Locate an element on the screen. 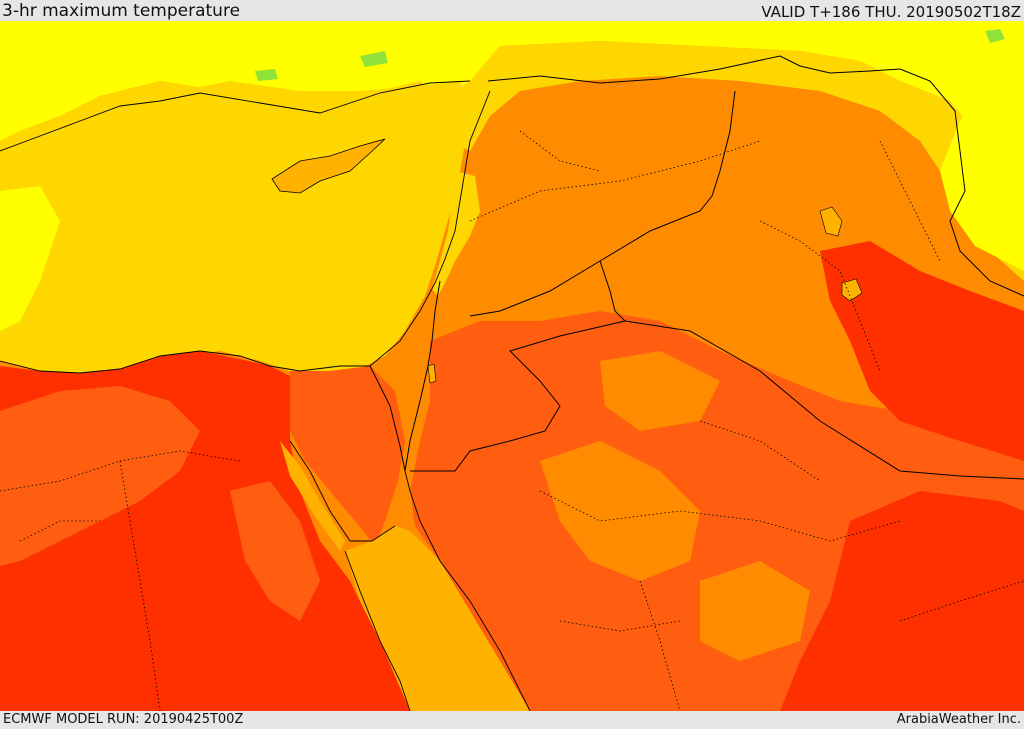  egypt-red-orange-nile is located at coordinates (275, 551).